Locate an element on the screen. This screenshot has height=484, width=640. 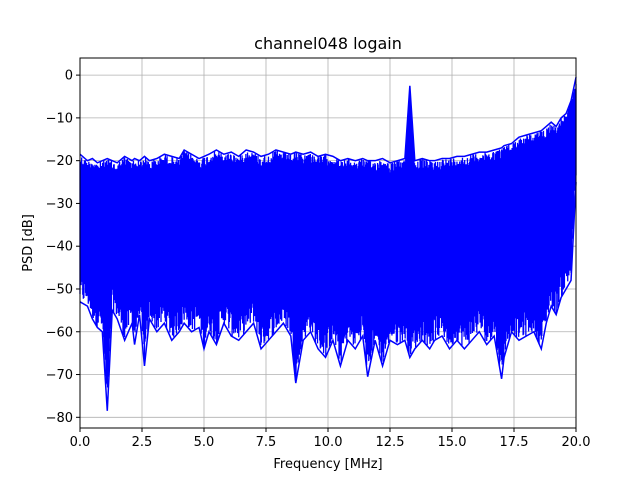
x-tick-label: 2.5 is located at coordinates (142, 442).